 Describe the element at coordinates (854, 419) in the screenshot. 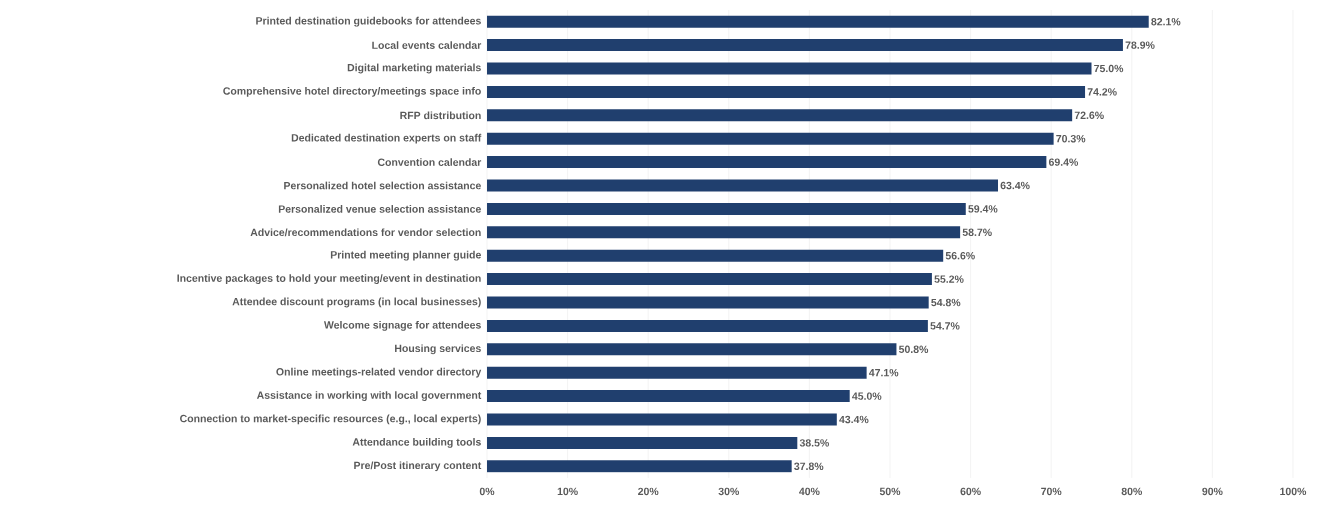

I see `data-label: 43.4%` at that location.